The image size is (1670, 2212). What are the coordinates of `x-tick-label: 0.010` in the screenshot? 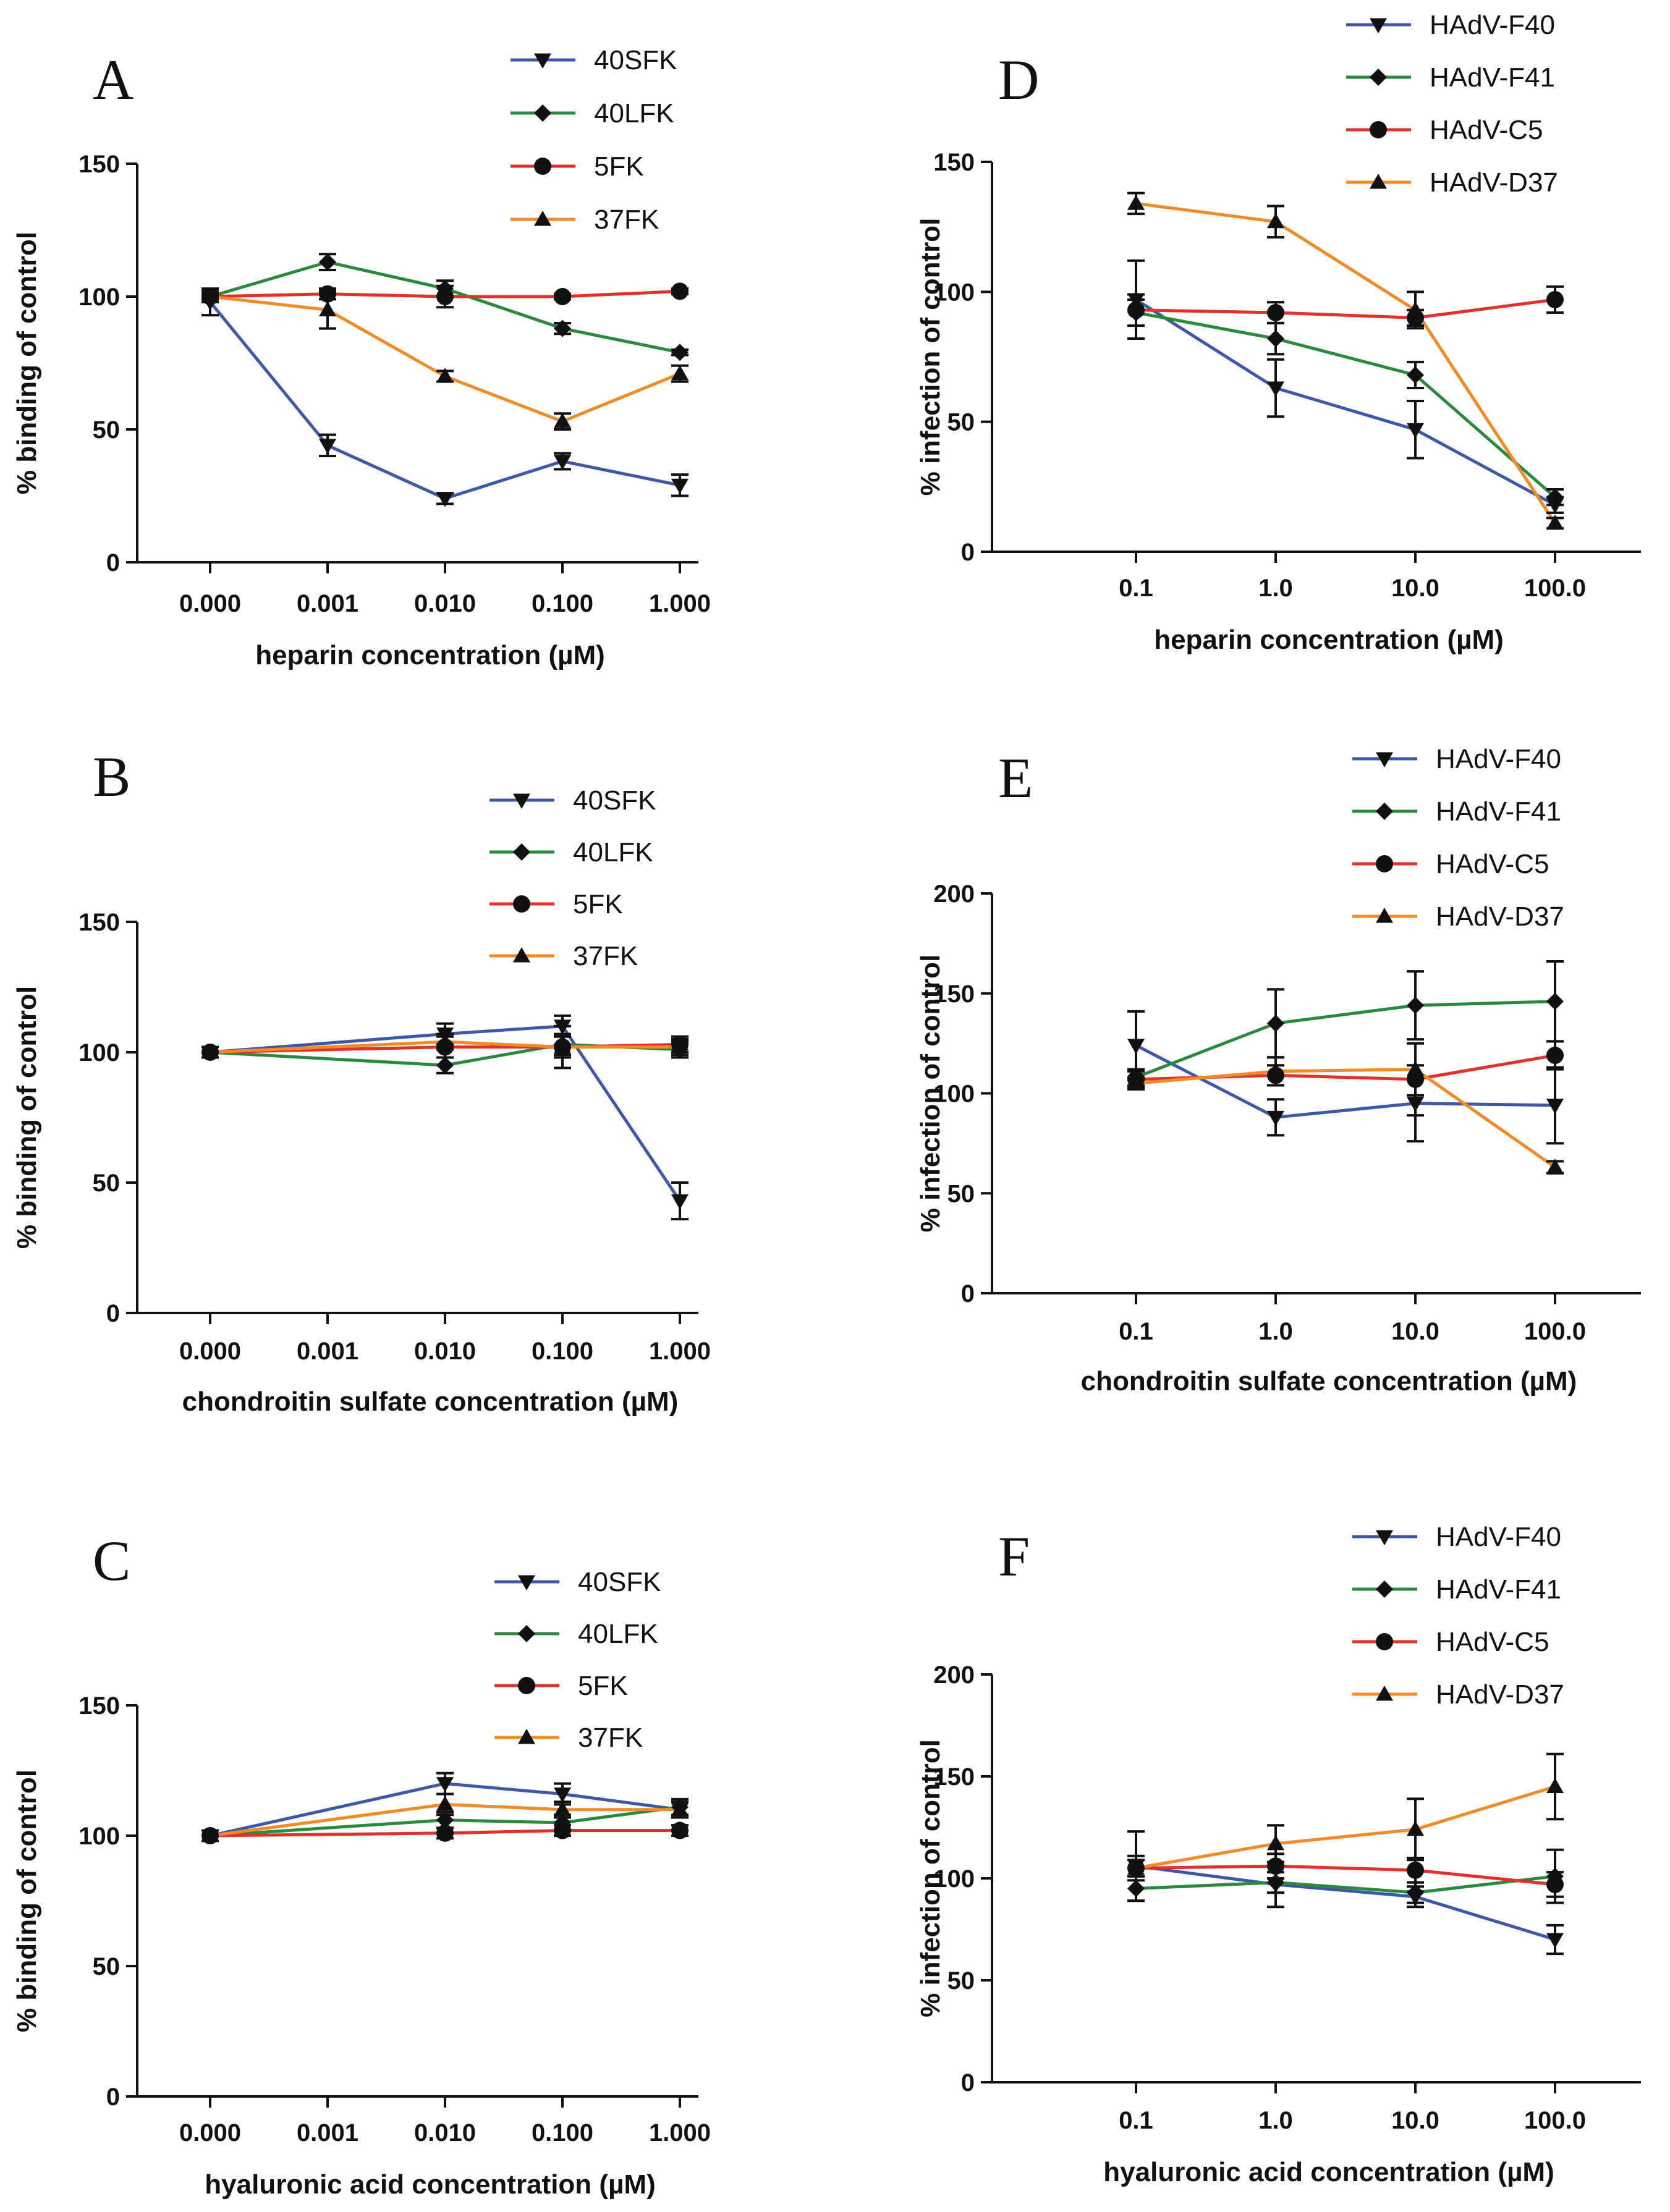 It's located at (445, 603).